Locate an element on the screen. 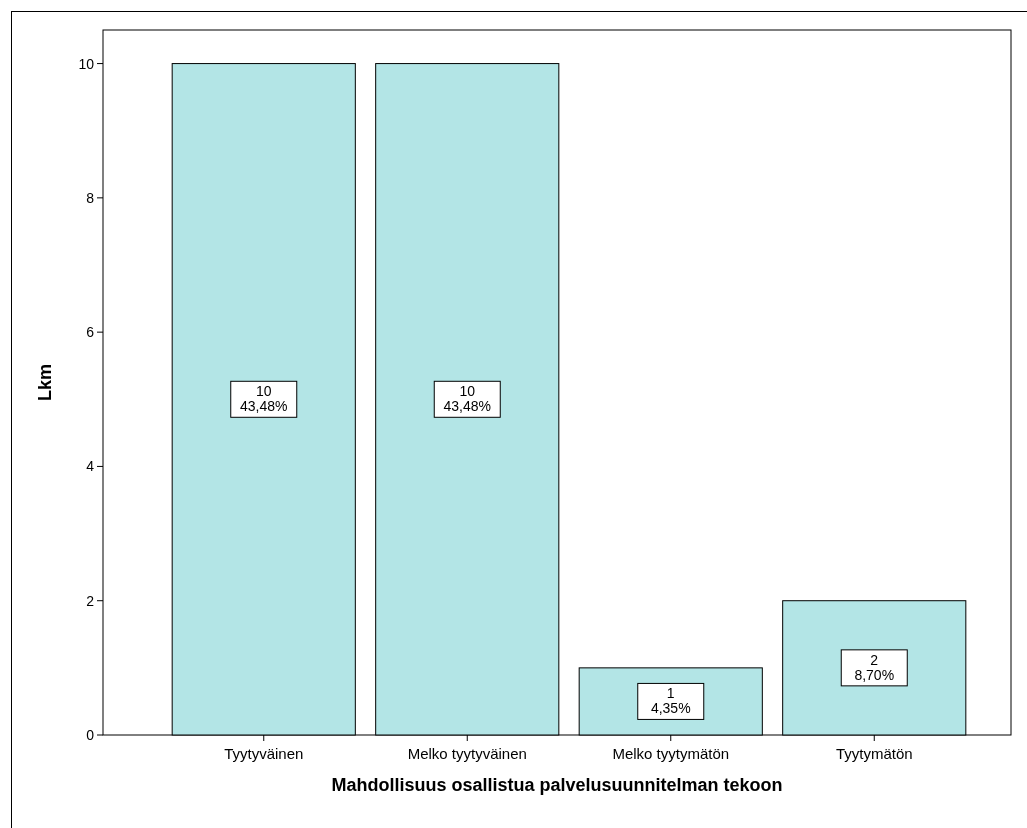 The image size is (1027, 828). y-tick-label: 10 is located at coordinates (86, 63).